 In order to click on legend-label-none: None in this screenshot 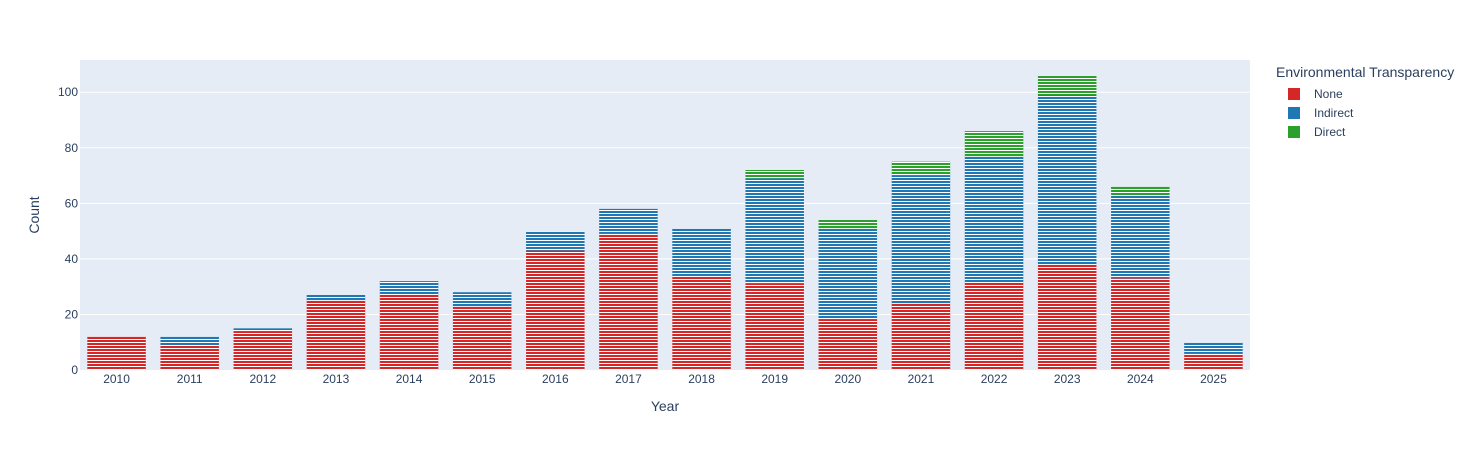, I will do `click(1328, 93)`.